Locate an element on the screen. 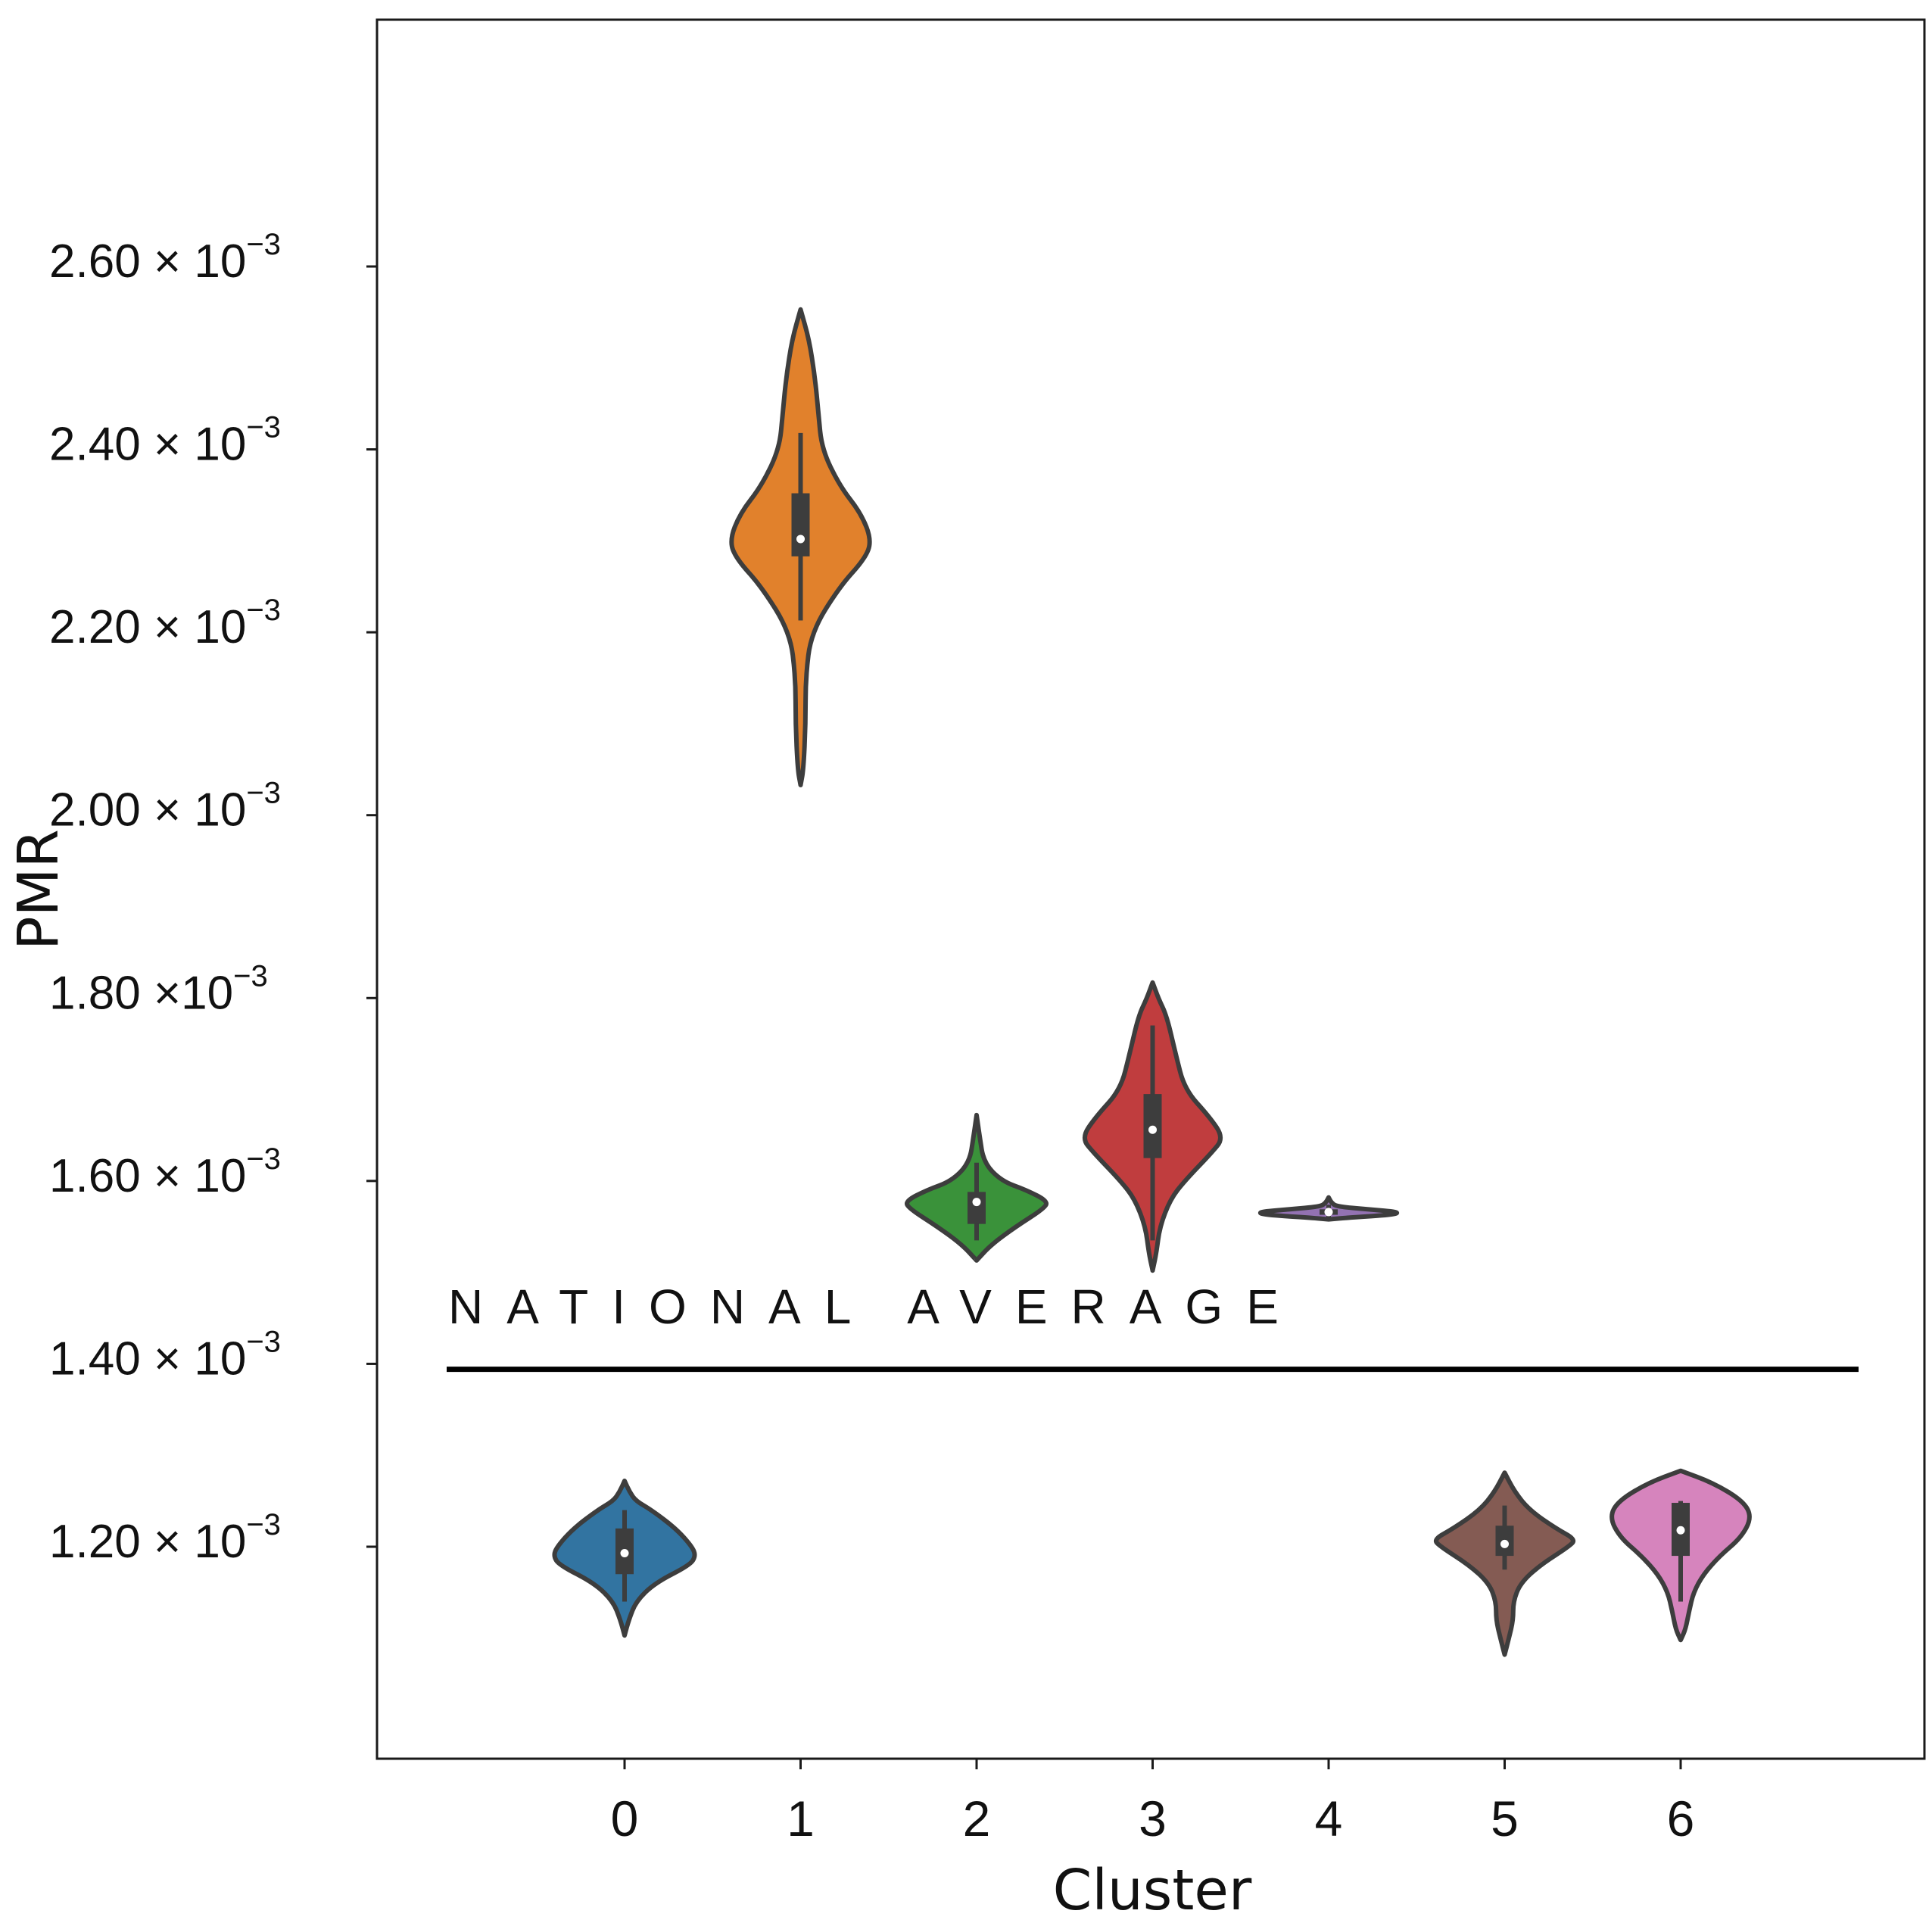 Image resolution: width=1932 pixels, height=1923 pixels. y-tick-label: 1.80 ×10⁻³ is located at coordinates (158, 989).